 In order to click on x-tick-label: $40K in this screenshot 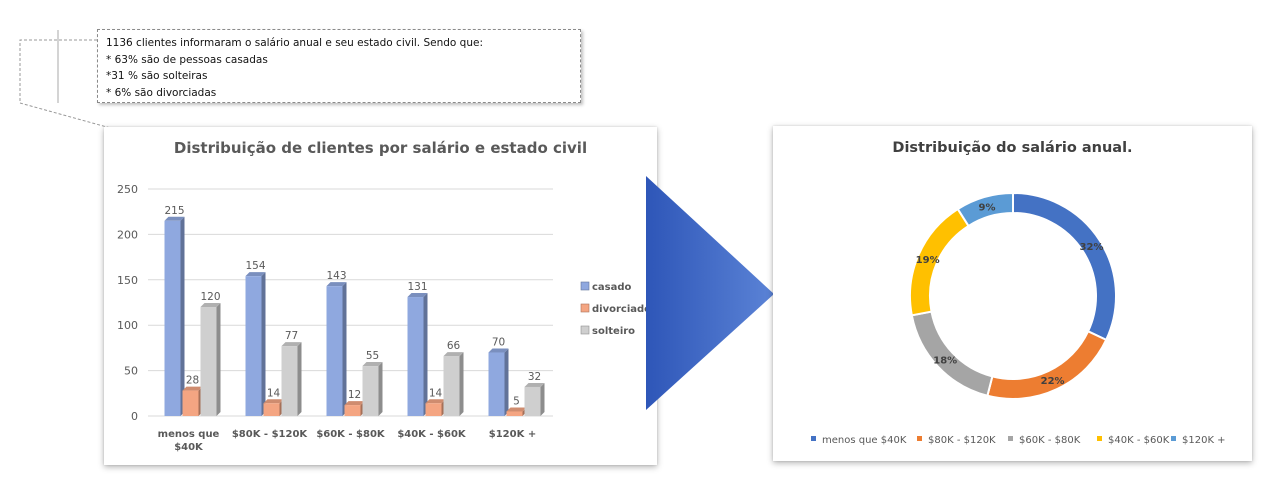, I will do `click(189, 447)`.